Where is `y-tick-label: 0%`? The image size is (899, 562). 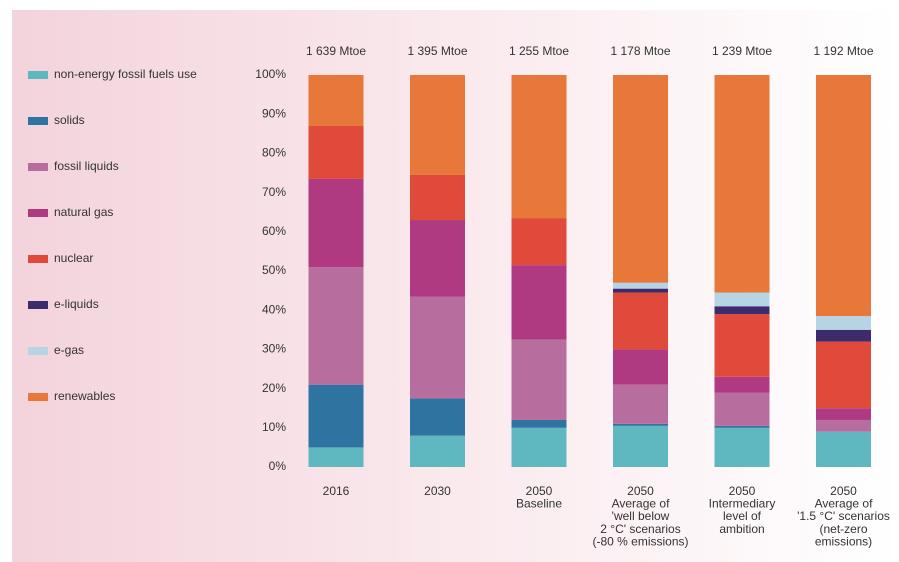 y-tick-label: 0% is located at coordinates (278, 466).